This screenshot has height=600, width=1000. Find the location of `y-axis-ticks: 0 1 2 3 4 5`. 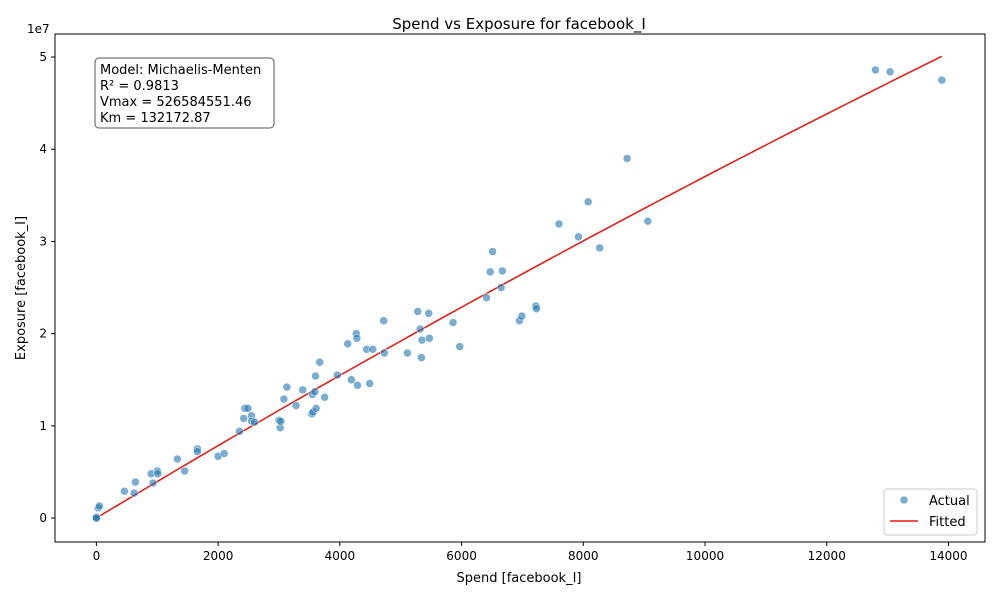

y-axis-ticks: 0 1 2 3 4 5 is located at coordinates (47, 287).